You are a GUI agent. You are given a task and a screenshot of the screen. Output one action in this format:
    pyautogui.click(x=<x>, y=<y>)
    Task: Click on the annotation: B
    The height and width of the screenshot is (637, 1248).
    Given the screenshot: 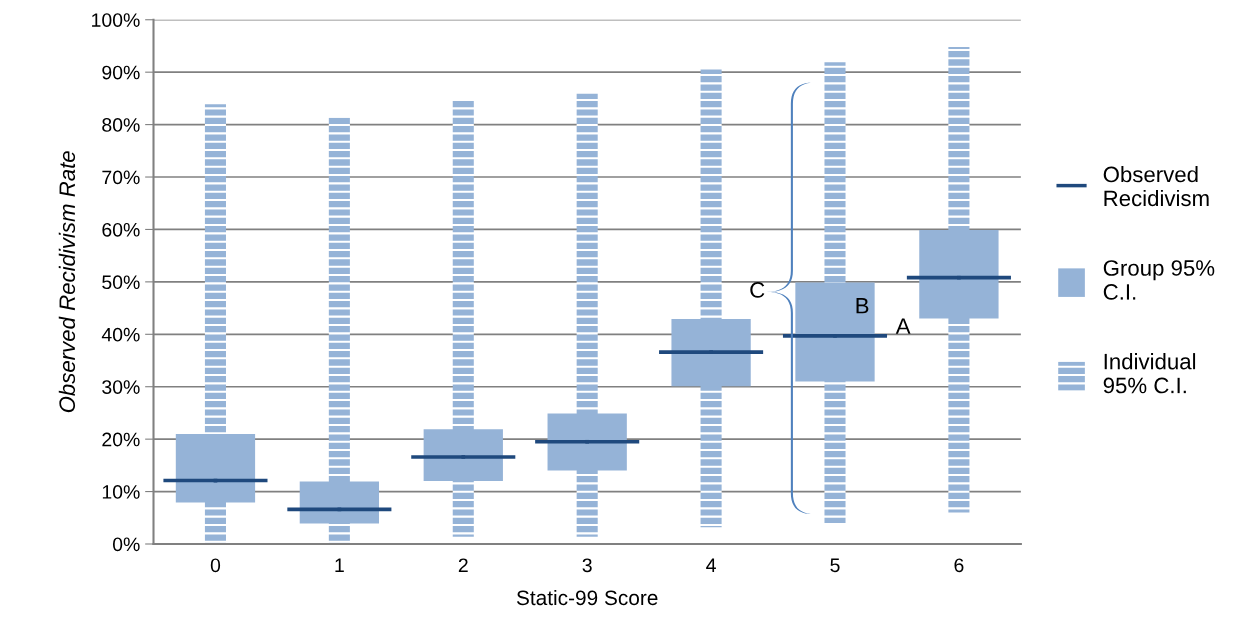 What is the action you would take?
    pyautogui.click(x=862, y=306)
    